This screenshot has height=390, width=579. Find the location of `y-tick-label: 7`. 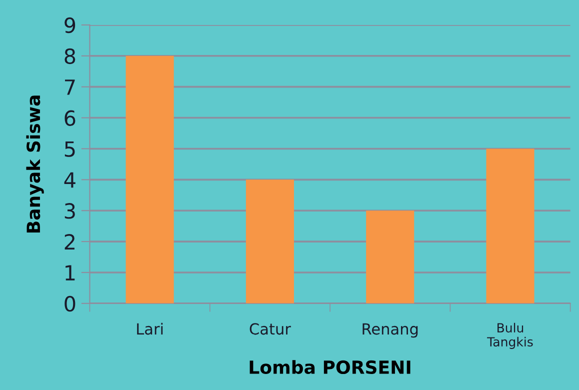

y-tick-label: 7 is located at coordinates (70, 87).